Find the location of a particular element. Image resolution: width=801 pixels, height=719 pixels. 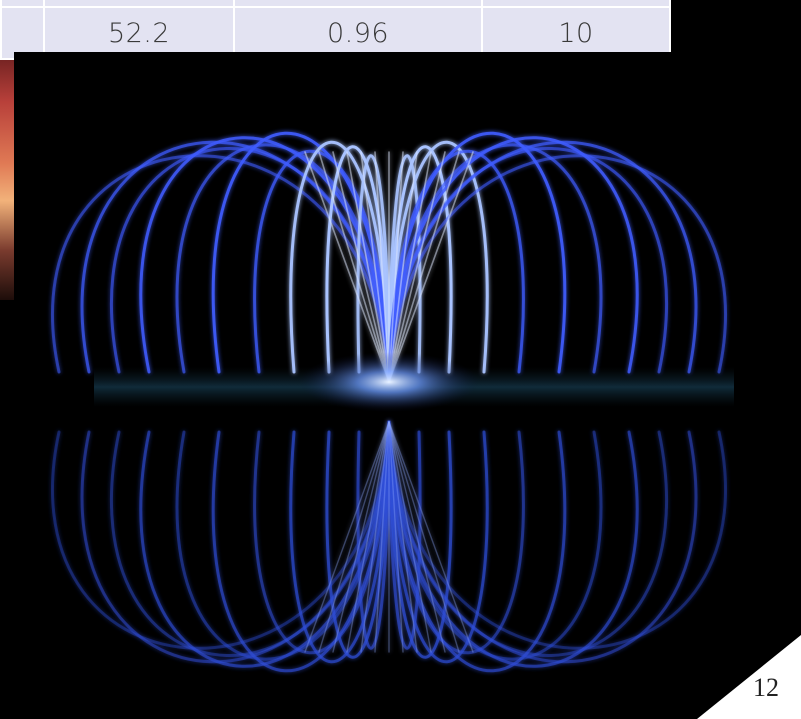

table-cell: 0.96 is located at coordinates (358, 33).